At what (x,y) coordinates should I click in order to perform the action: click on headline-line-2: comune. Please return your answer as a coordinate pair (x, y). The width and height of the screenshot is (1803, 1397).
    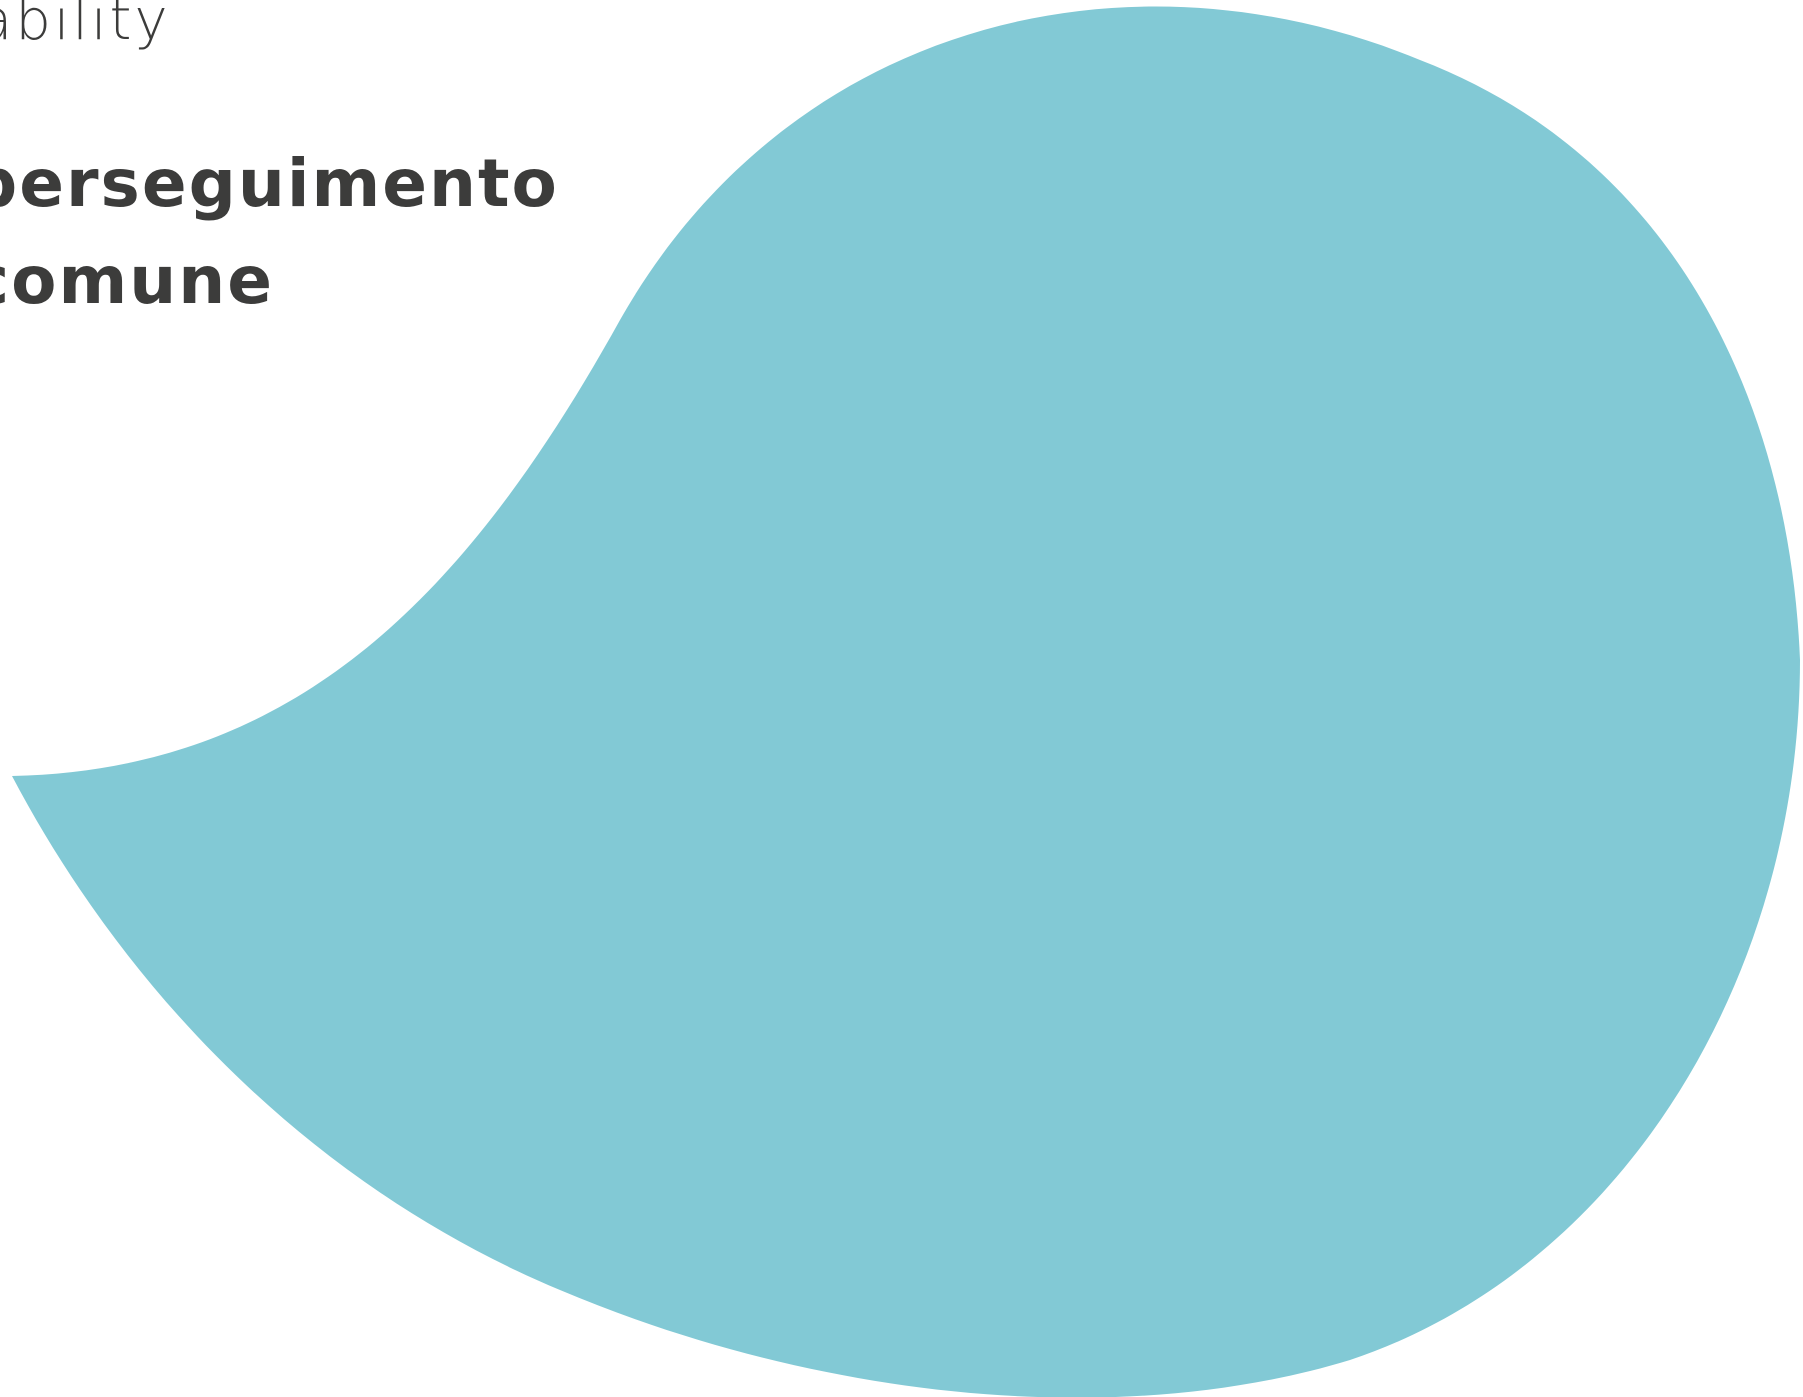
    Looking at the image, I should click on (137, 280).